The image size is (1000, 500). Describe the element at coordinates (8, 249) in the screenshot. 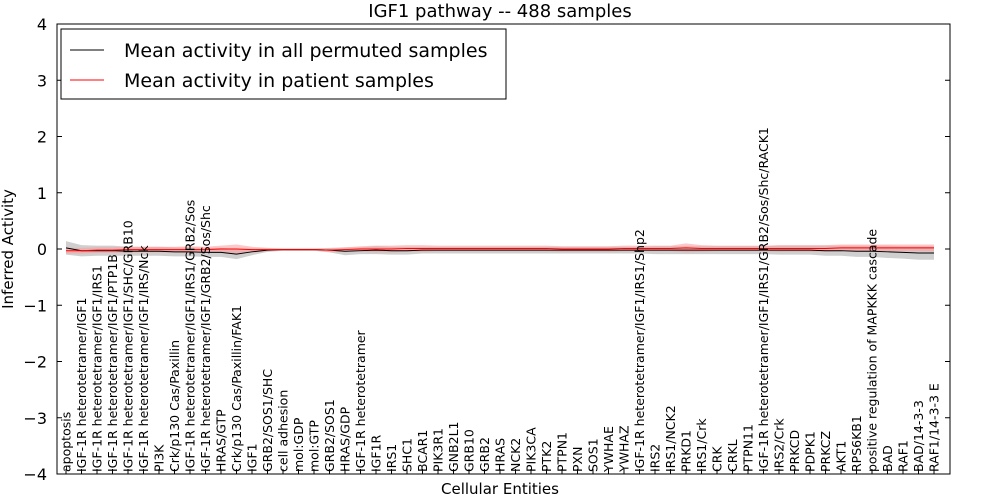

I see `y-axis-label: Inferred Activity` at that location.